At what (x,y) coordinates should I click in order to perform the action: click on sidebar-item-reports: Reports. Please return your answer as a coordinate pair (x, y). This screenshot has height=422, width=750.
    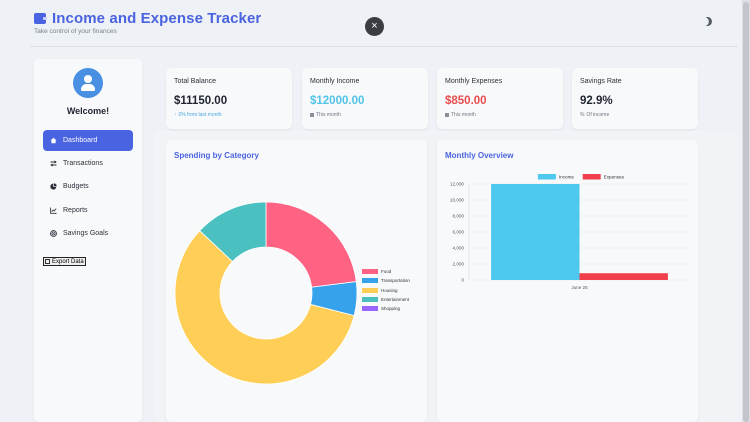
    Looking at the image, I should click on (88, 210).